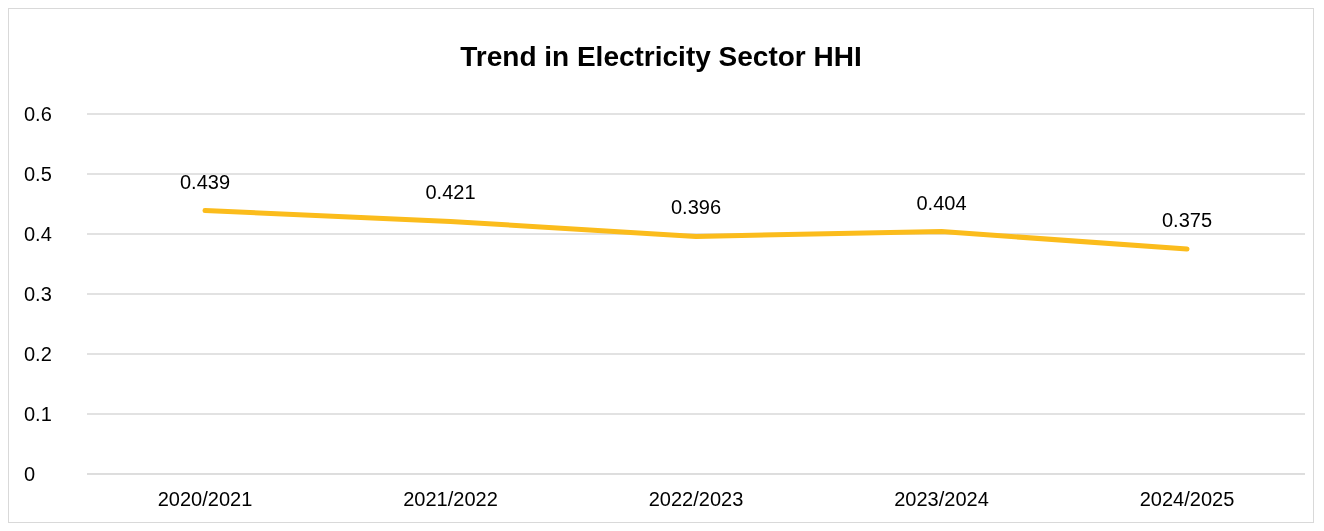 The height and width of the screenshot is (531, 1324). Describe the element at coordinates (450, 499) in the screenshot. I see `x-tick-label: 2021/2022` at that location.